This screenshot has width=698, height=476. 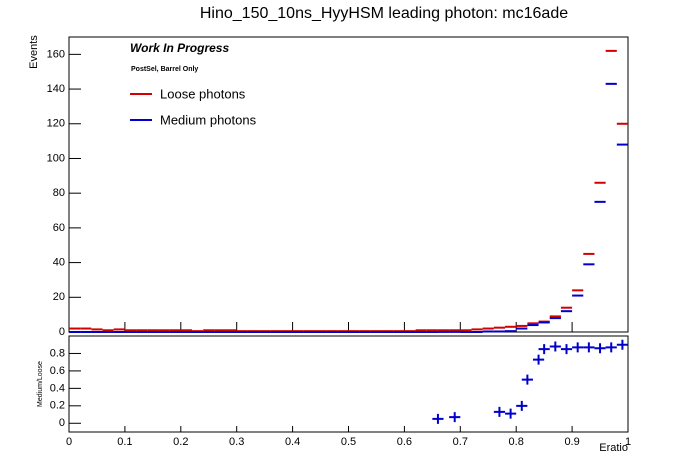 What do you see at coordinates (164, 69) in the screenshot?
I see `annotation: PostSel, Barrel Only` at bounding box center [164, 69].